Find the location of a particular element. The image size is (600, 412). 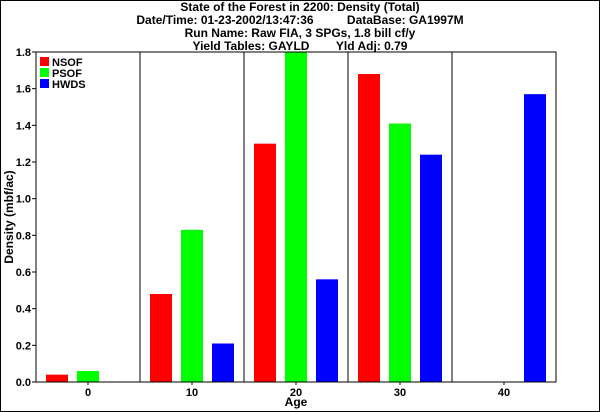

datetime-text: Date/Time: 01-23-2002/13:47:36 is located at coordinates (225, 20).